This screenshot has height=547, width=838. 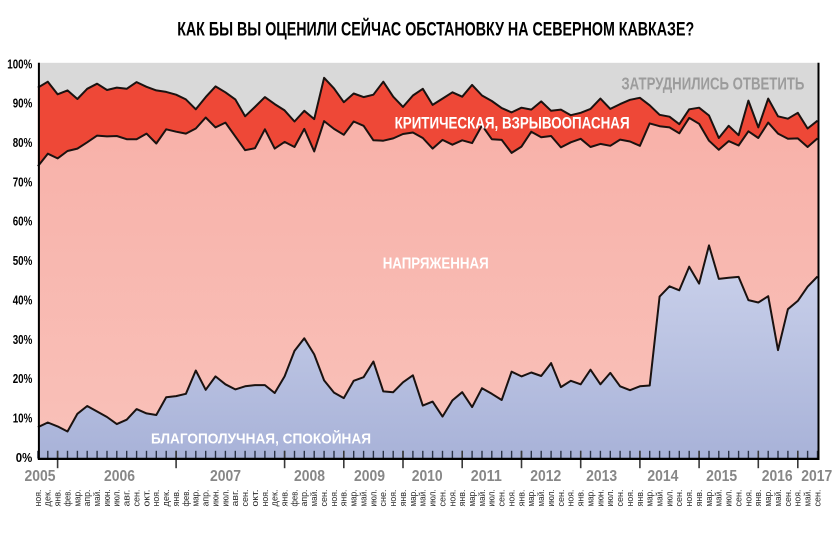 I want to click on svg-text: 2007, so click(x=225, y=476).